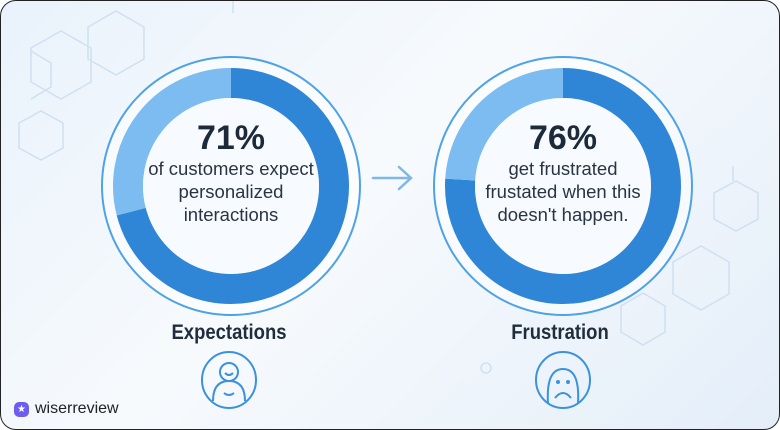 The width and height of the screenshot is (780, 430). Describe the element at coordinates (563, 380) in the screenshot. I see `sad-person-icon` at that location.